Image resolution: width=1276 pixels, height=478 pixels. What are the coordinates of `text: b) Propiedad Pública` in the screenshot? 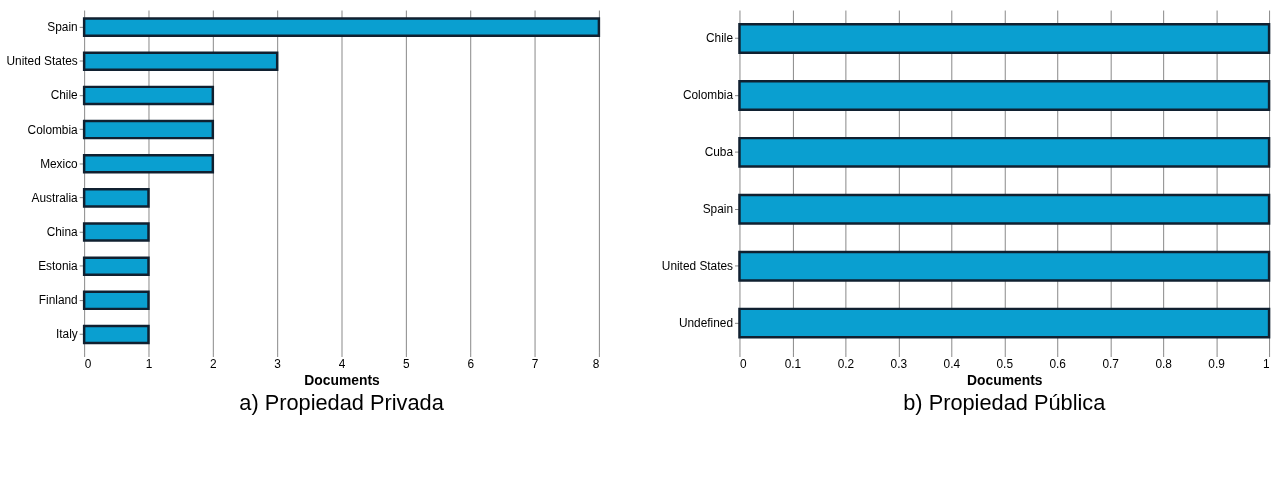 It's located at (1005, 402).